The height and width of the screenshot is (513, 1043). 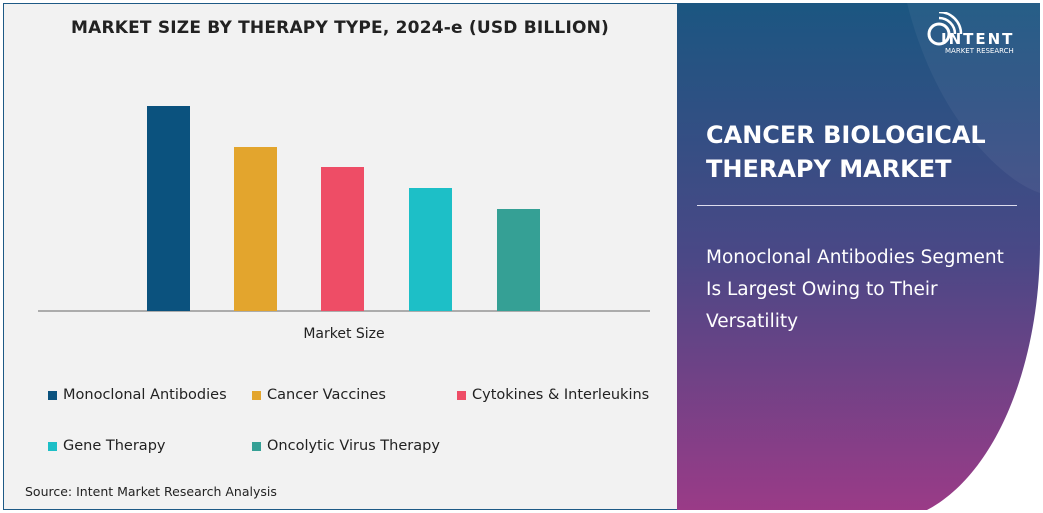 What do you see at coordinates (151, 491) in the screenshot?
I see `source-note: Source: Intent Market Research Analysis` at bounding box center [151, 491].